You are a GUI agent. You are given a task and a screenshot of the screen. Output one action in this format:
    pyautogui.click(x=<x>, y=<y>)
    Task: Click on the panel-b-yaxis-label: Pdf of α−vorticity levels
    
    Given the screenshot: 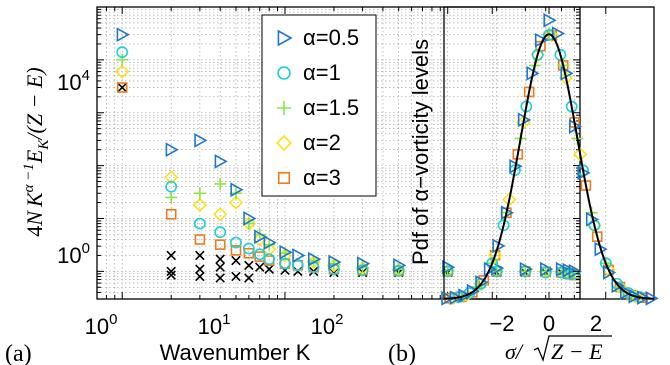 What is the action you would take?
    pyautogui.click(x=420, y=152)
    